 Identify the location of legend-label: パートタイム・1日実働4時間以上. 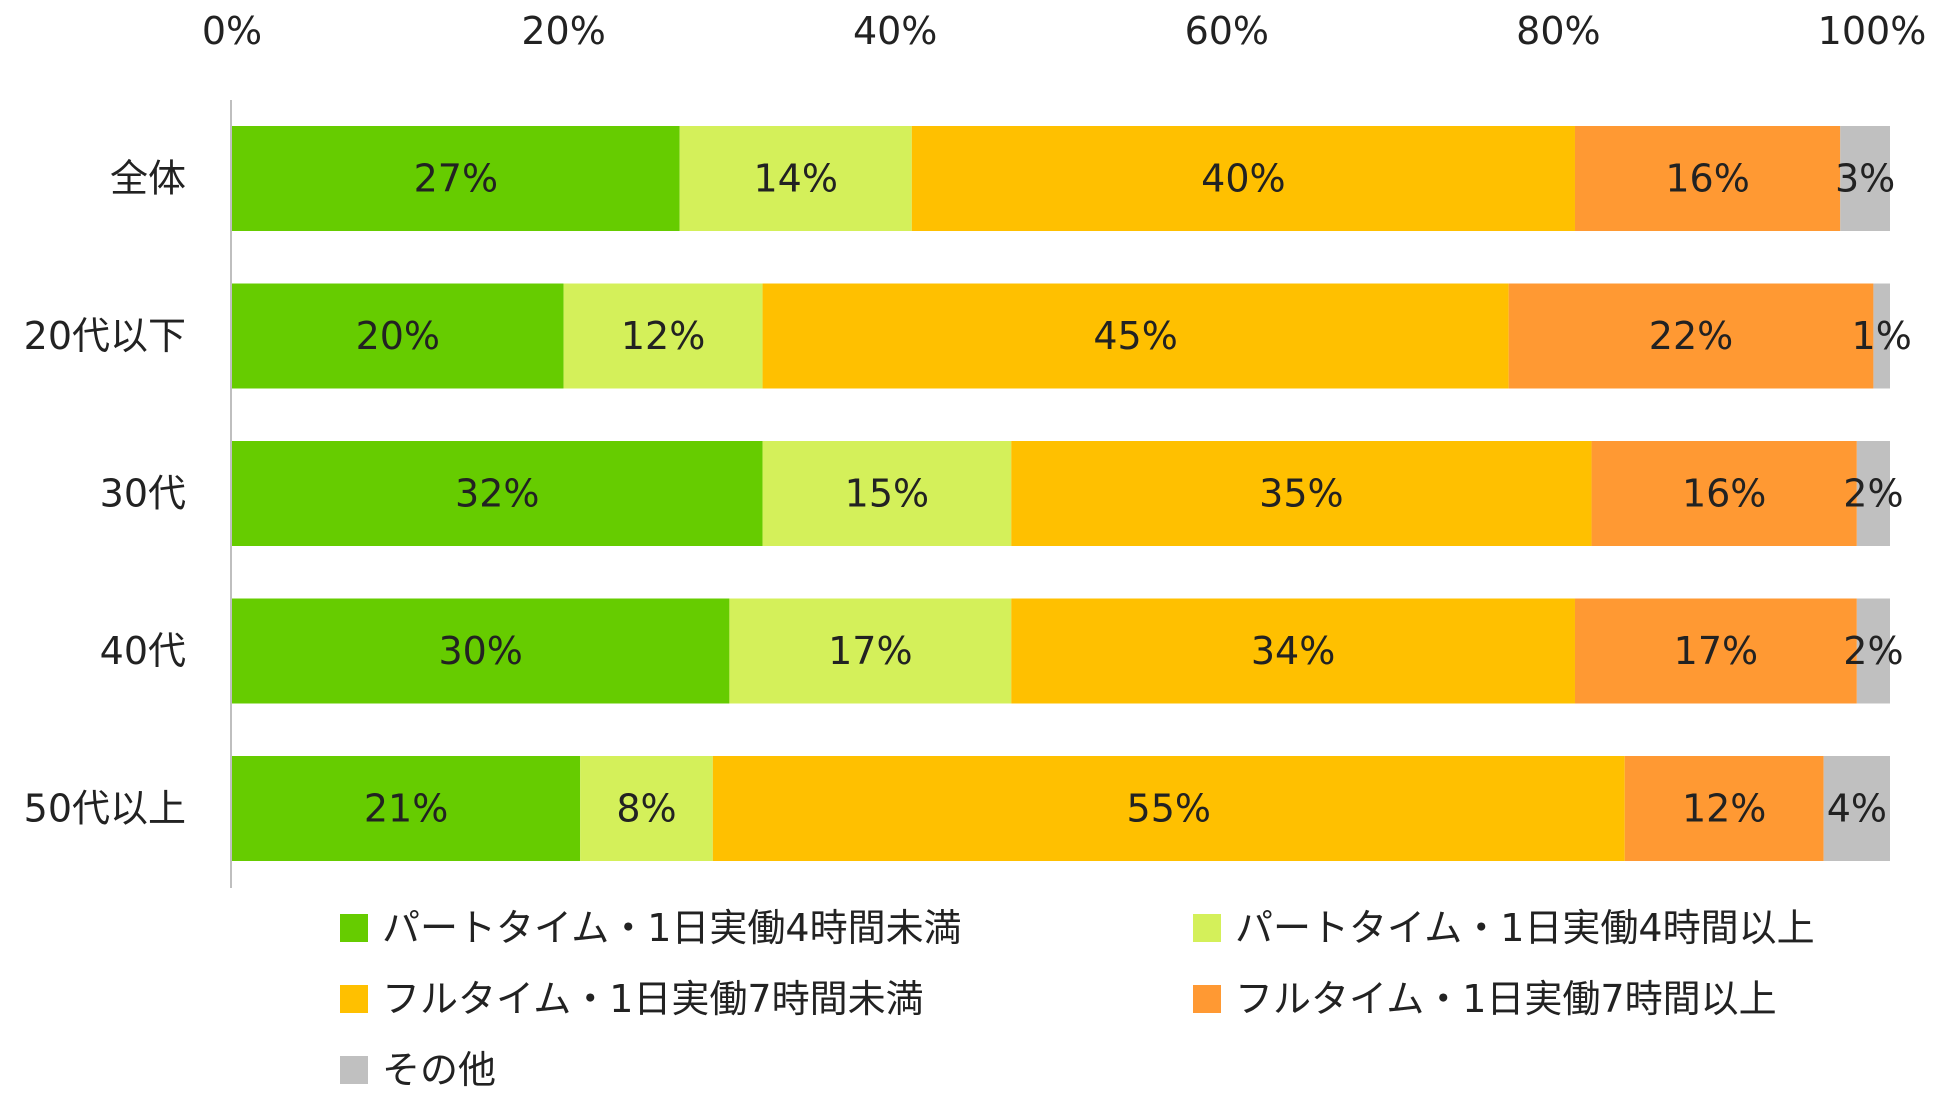
(1525, 928).